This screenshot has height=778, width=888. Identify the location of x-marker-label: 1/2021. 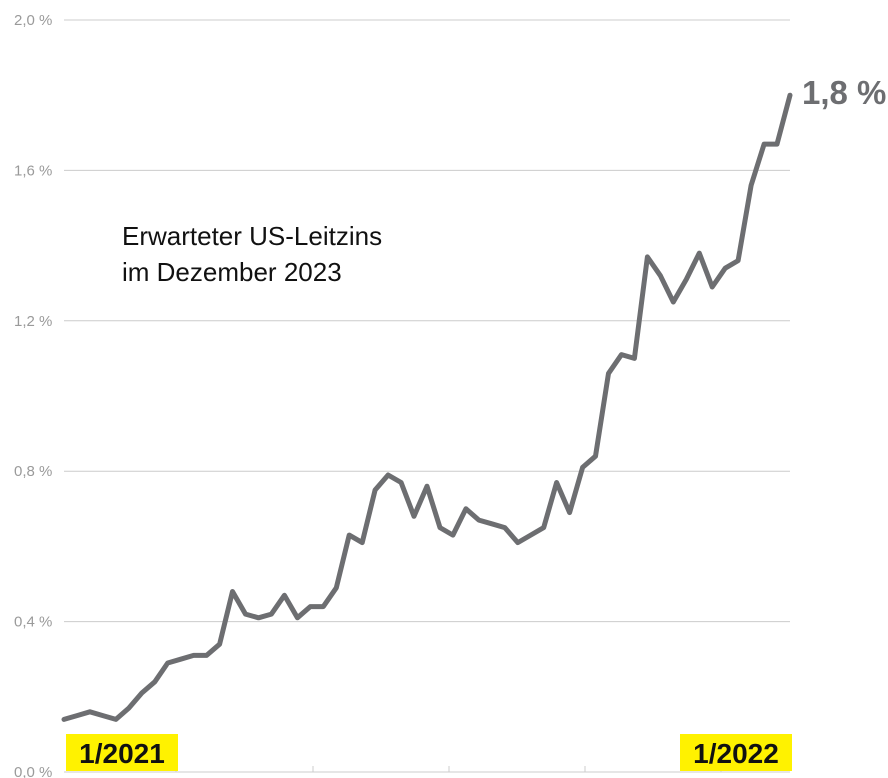
(122, 753).